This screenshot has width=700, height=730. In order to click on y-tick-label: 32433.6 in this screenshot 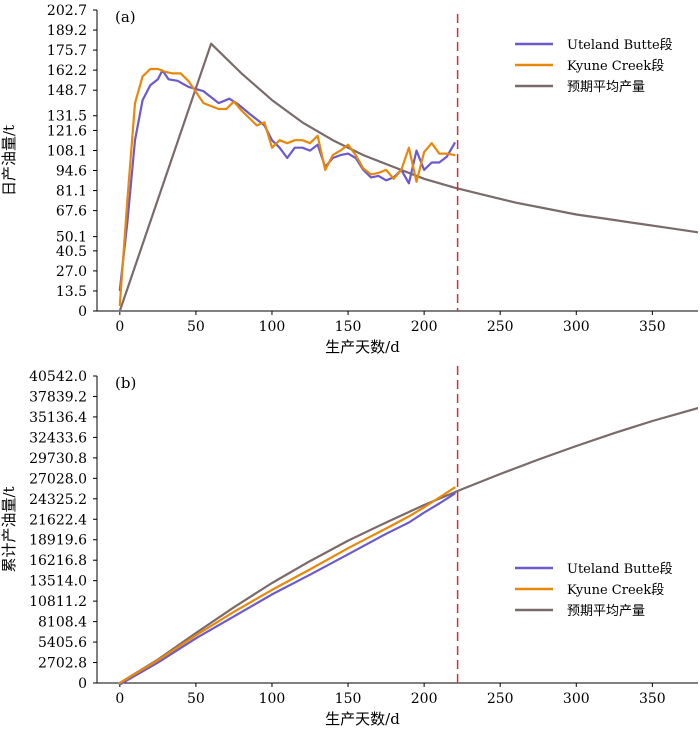, I will do `click(58, 438)`.